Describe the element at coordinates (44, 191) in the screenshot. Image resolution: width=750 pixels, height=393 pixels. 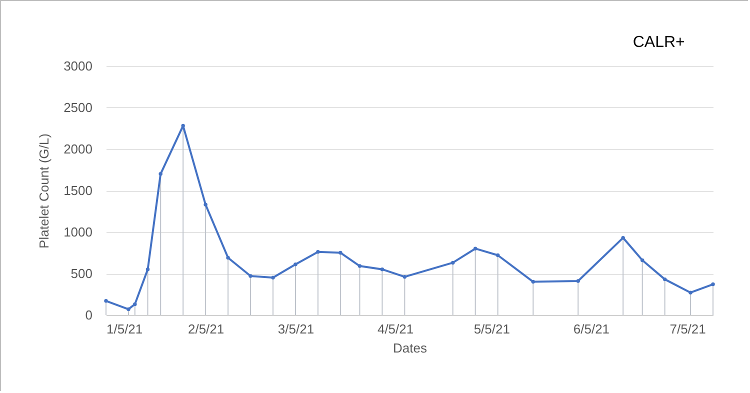
I see `y-axis-title: Platelet Count (G/L)` at that location.